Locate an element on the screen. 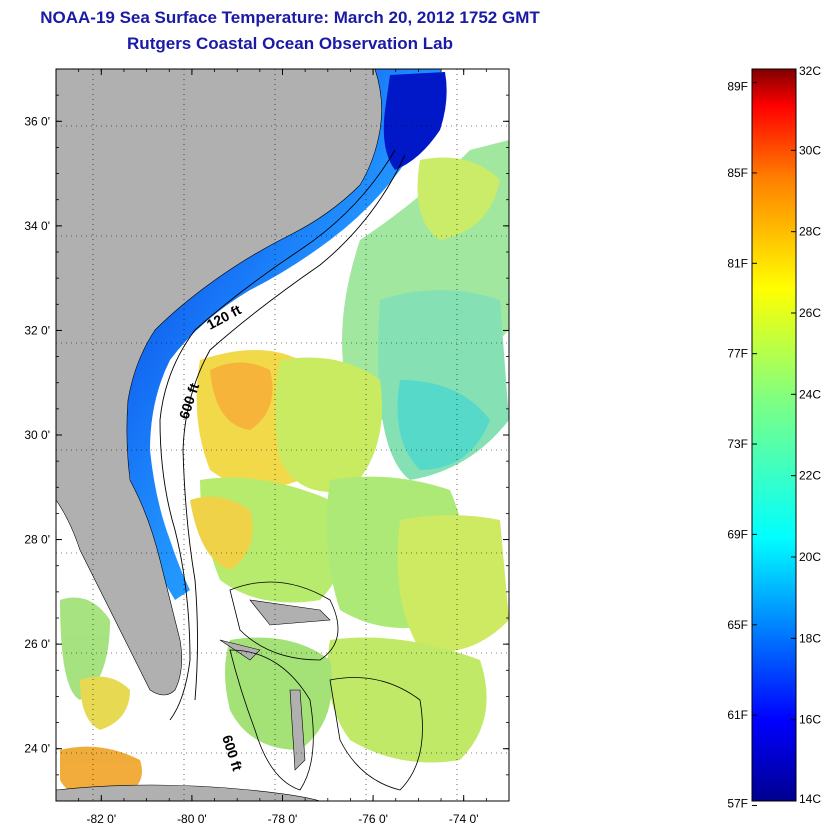 Image resolution: width=833 pixels, height=832 pixels. cuba-land is located at coordinates (188, 792).